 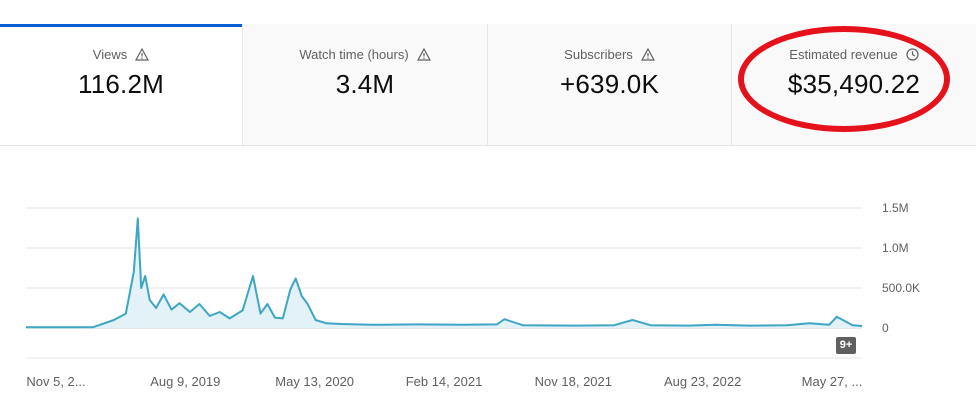 What do you see at coordinates (895, 208) in the screenshot?
I see `y-tick-label: 1.5M` at bounding box center [895, 208].